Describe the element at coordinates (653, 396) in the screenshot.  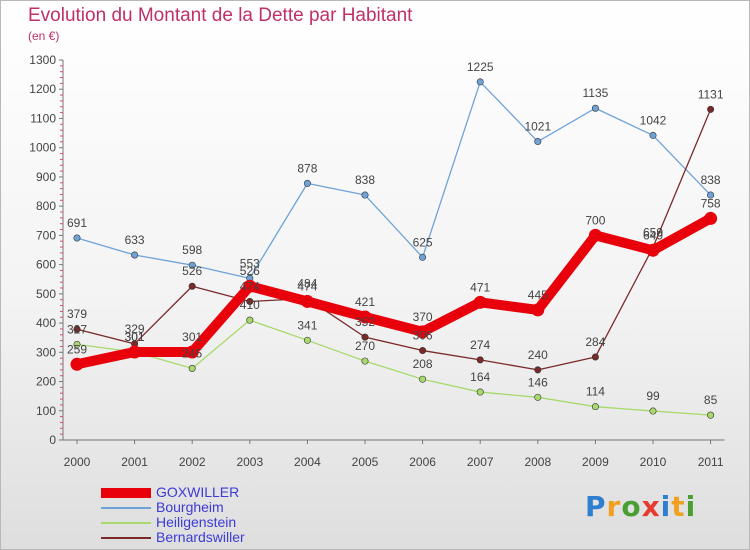
I see `data-label: 99` at that location.